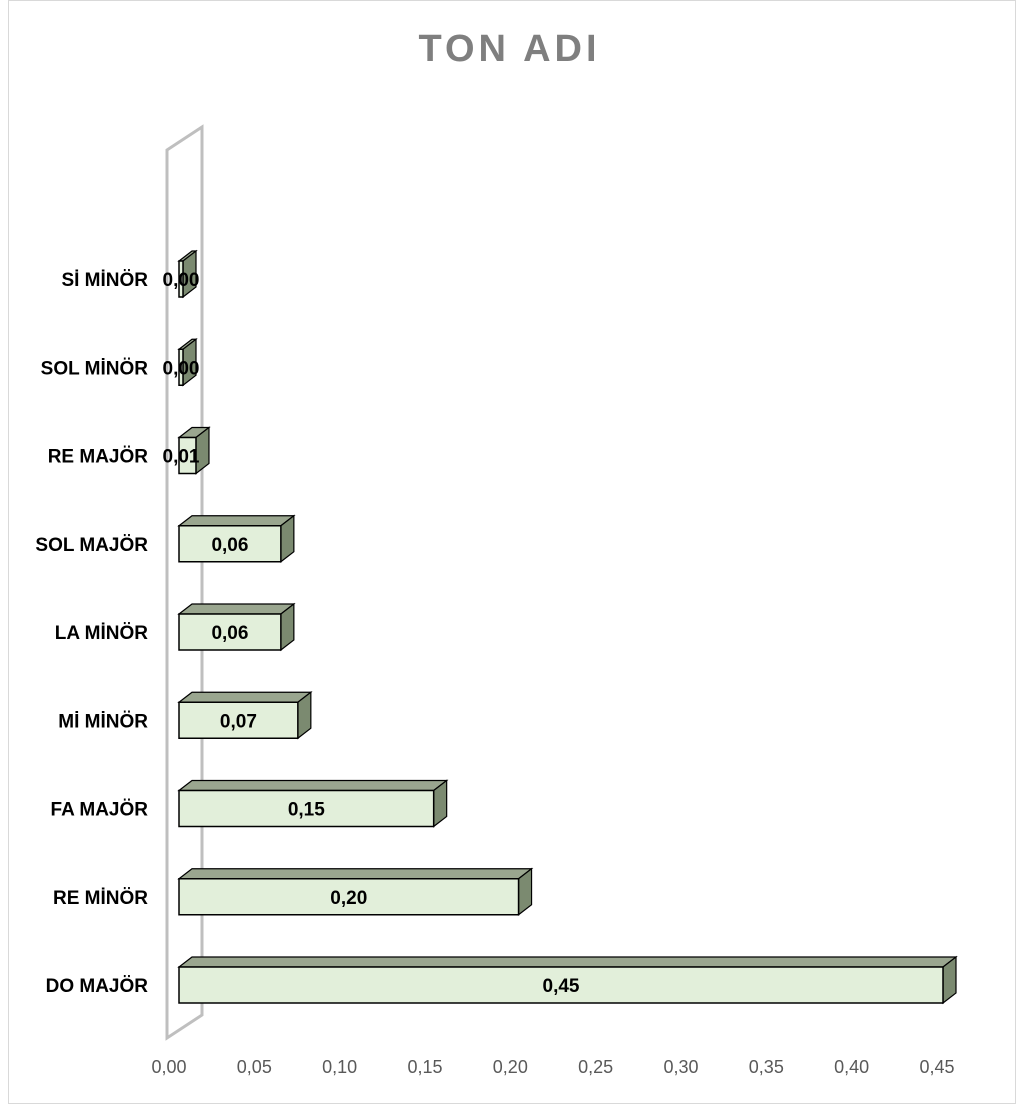  Describe the element at coordinates (104, 280) in the screenshot. I see `category-label: Sİ MİNÖR` at that location.